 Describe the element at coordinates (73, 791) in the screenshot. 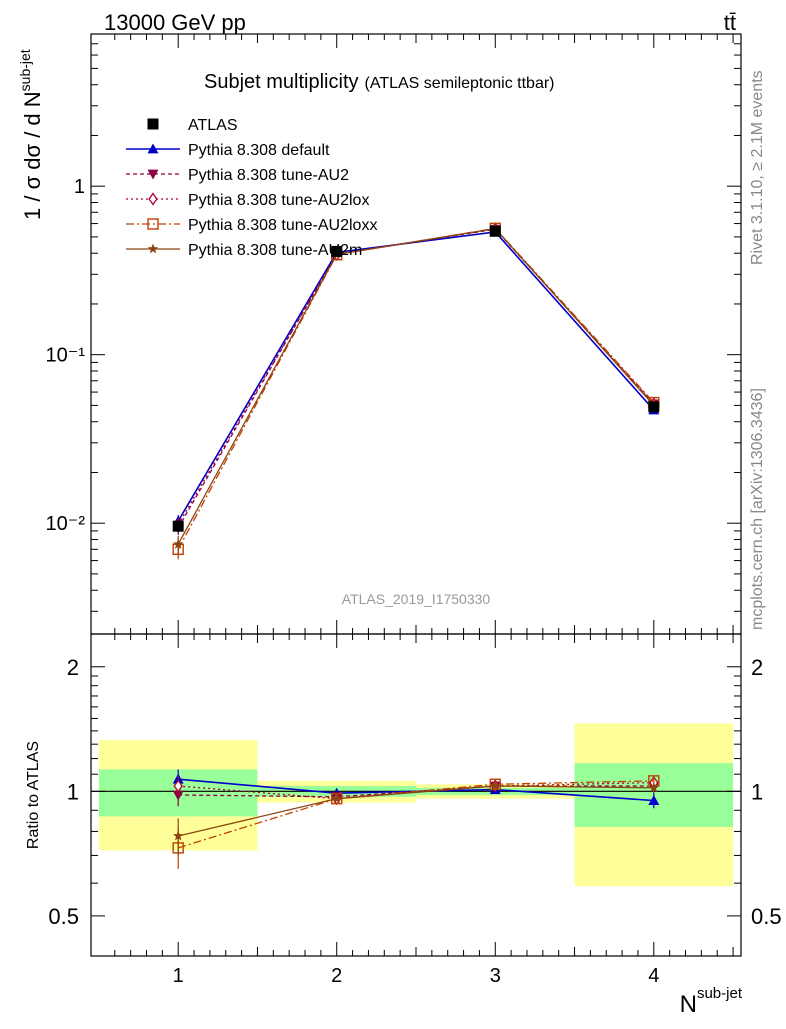

I see `ratio-y-tick-label-left: 1` at that location.